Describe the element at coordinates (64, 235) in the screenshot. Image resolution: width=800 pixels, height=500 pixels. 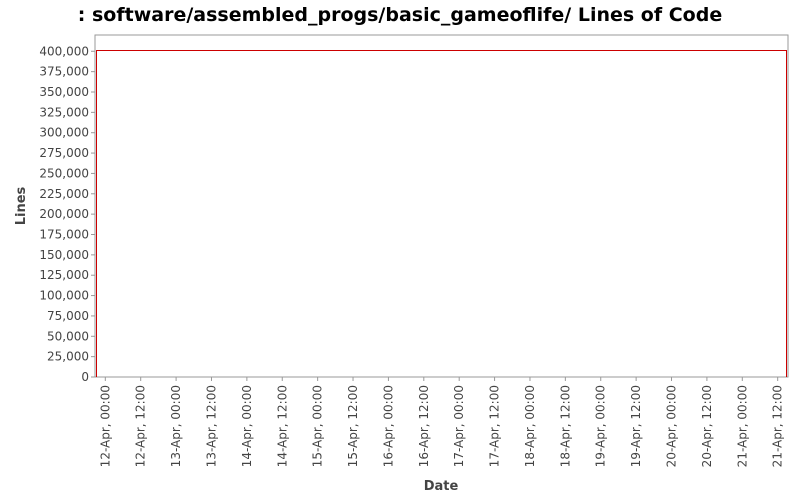
I see `y-tick-label: 175,000` at that location.